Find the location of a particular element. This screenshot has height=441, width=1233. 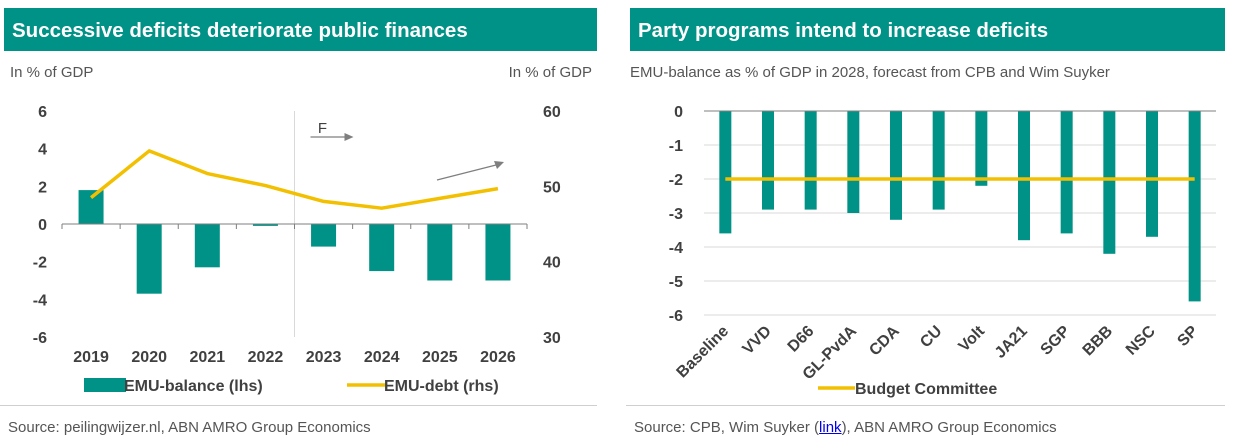

x-axis-tick-label: BBB is located at coordinates (1098, 341).